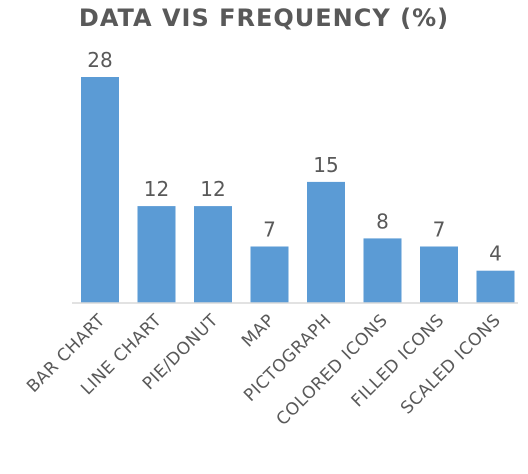  I want to click on bar-pictograph, so click(326, 242).